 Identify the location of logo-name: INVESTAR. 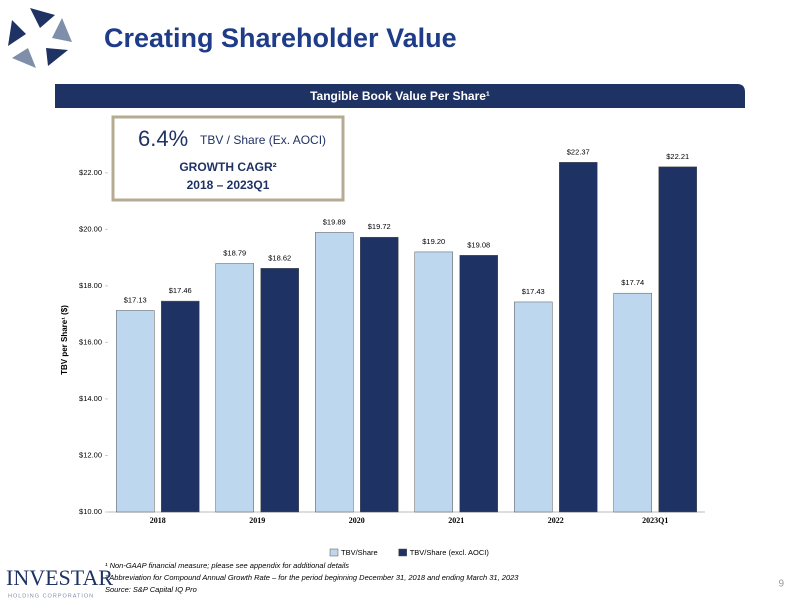
(59, 577).